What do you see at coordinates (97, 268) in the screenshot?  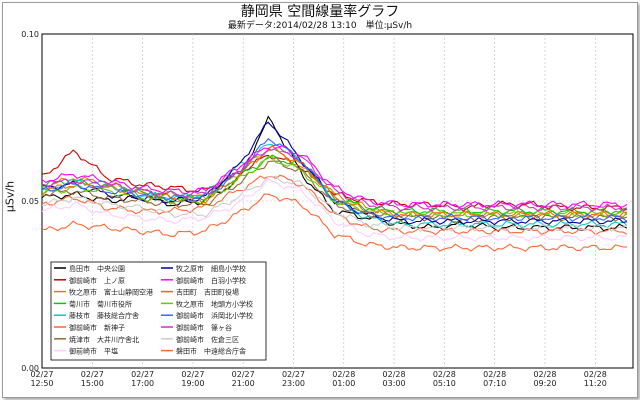 I see `legend-entry: 島田市 中央公園` at bounding box center [97, 268].